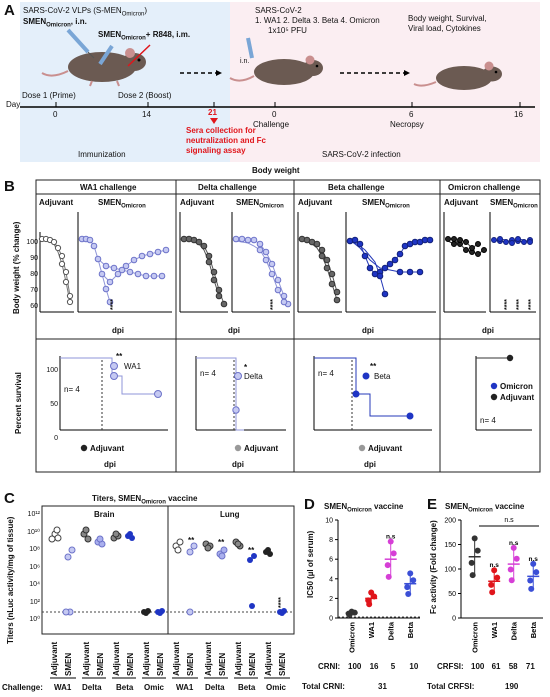 Image resolution: width=550 pixels, height=697 pixels. What do you see at coordinates (86, 658) in the screenshot?
I see `c-x-adj-2: Adjuvant` at bounding box center [86, 658].